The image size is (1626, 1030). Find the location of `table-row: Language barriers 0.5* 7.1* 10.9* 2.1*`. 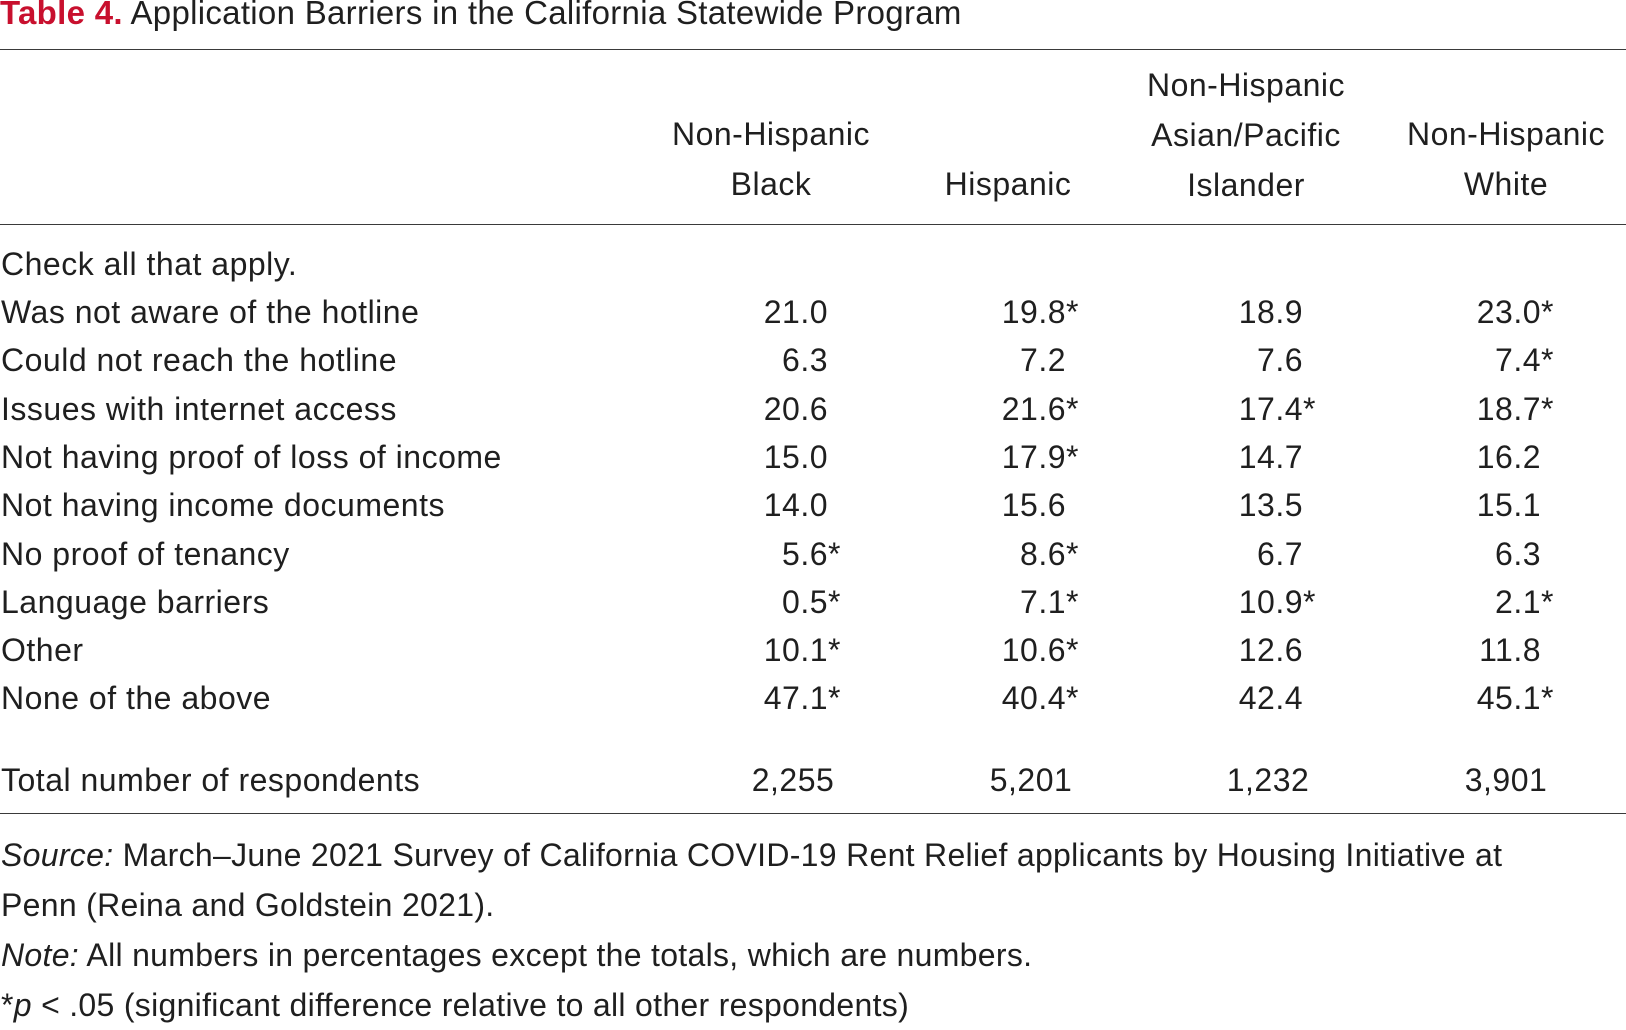

table-row: Language barriers 0.5* 7.1* 10.9* 2.1* is located at coordinates (813, 602).